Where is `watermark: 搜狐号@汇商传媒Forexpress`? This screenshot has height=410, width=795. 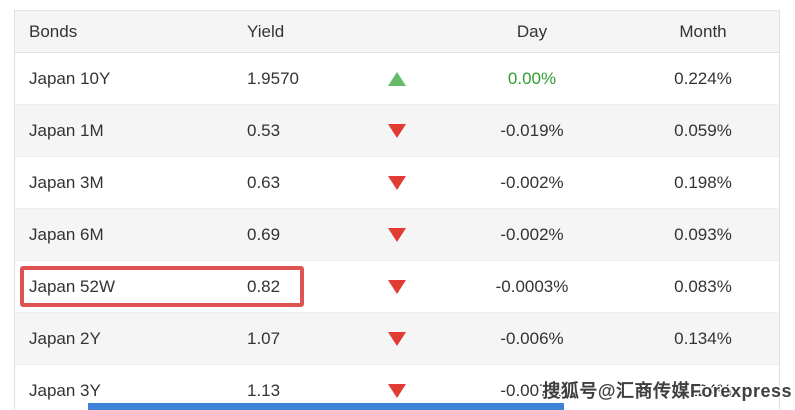
watermark: 搜狐号@汇商传媒Forexpress is located at coordinates (667, 391).